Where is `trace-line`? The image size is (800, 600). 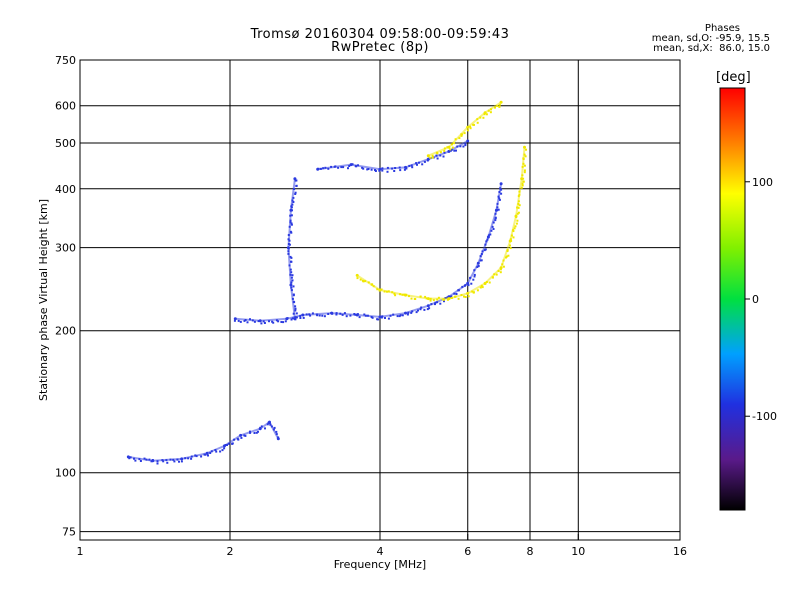 trace-line is located at coordinates (204, 441).